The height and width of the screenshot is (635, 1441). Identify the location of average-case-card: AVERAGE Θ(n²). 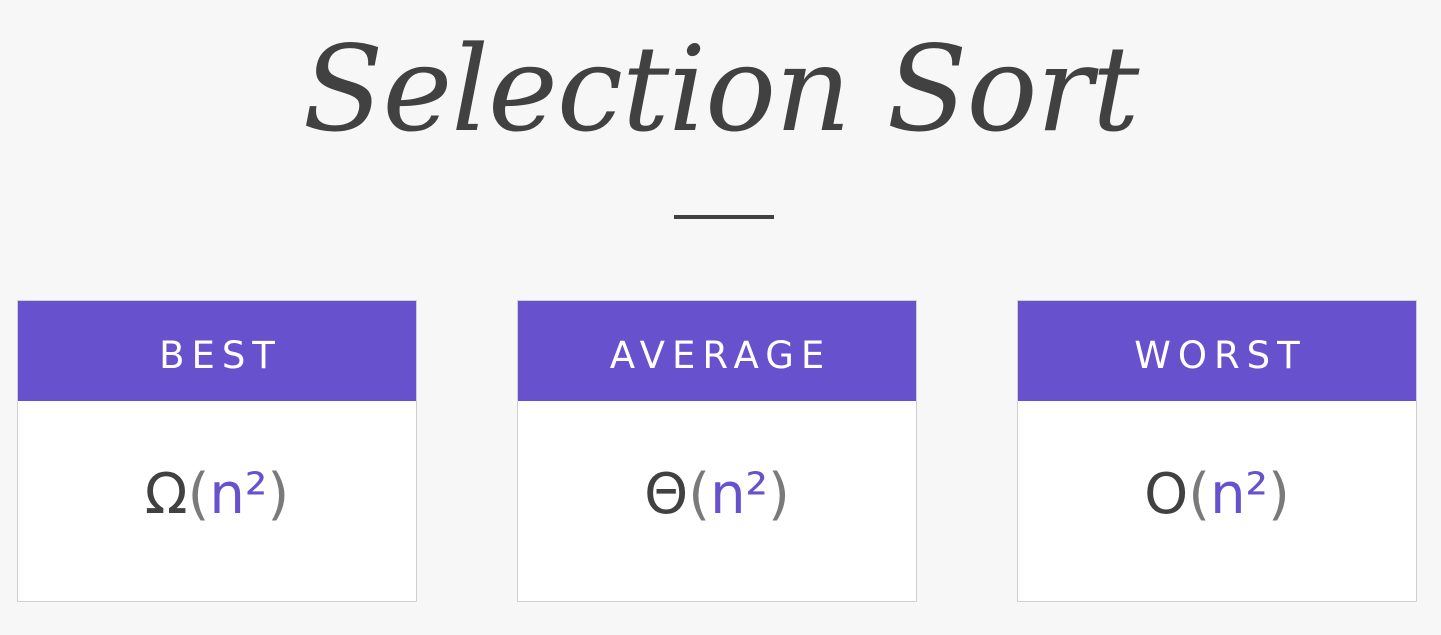
(717, 451).